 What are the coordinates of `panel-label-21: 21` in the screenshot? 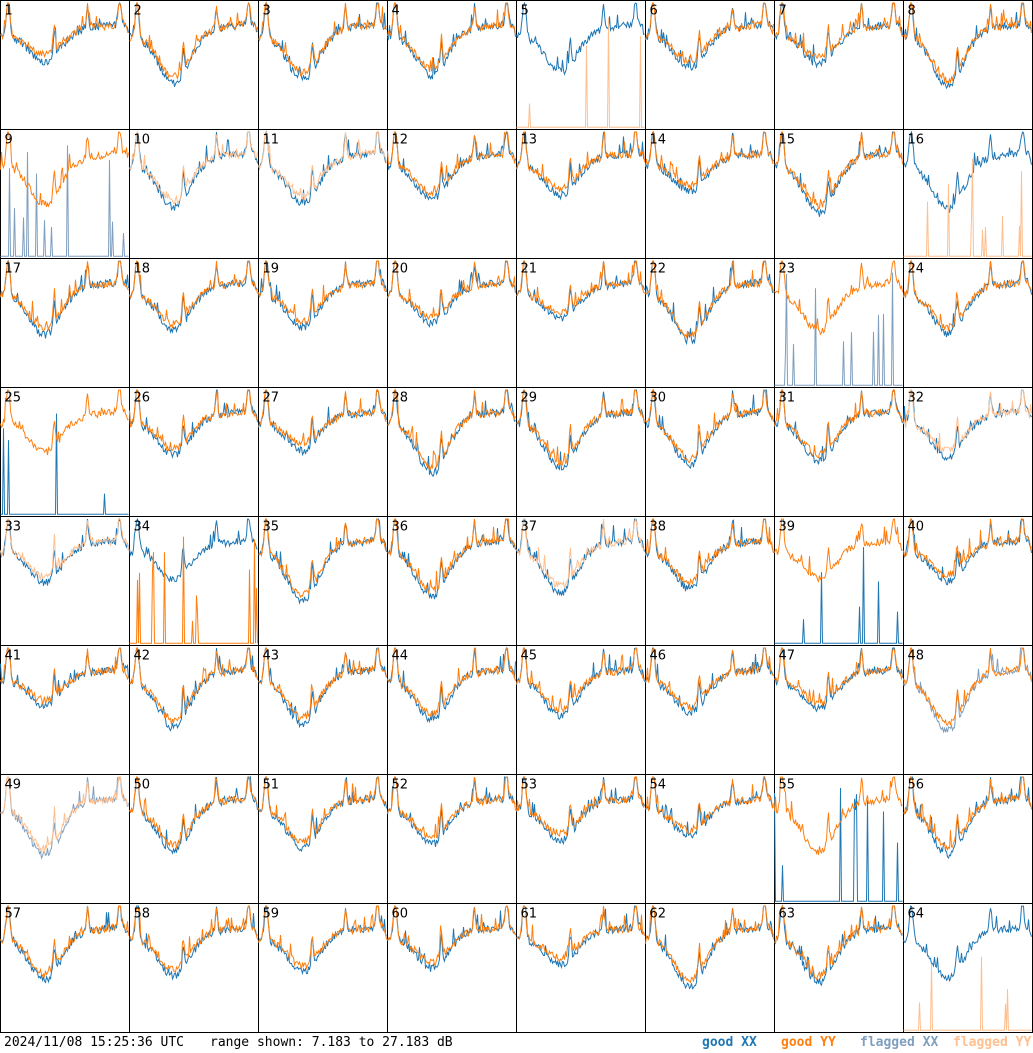 It's located at (529, 269).